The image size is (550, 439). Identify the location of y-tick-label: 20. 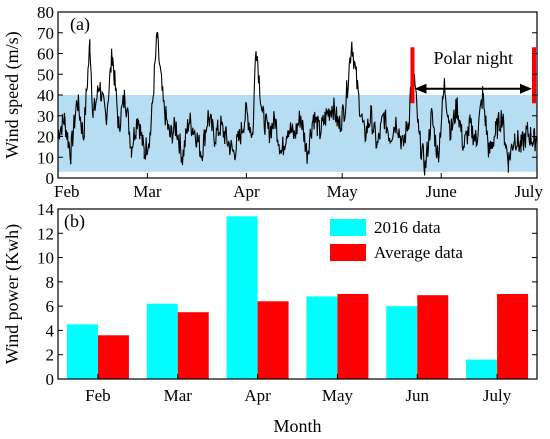
(45, 137).